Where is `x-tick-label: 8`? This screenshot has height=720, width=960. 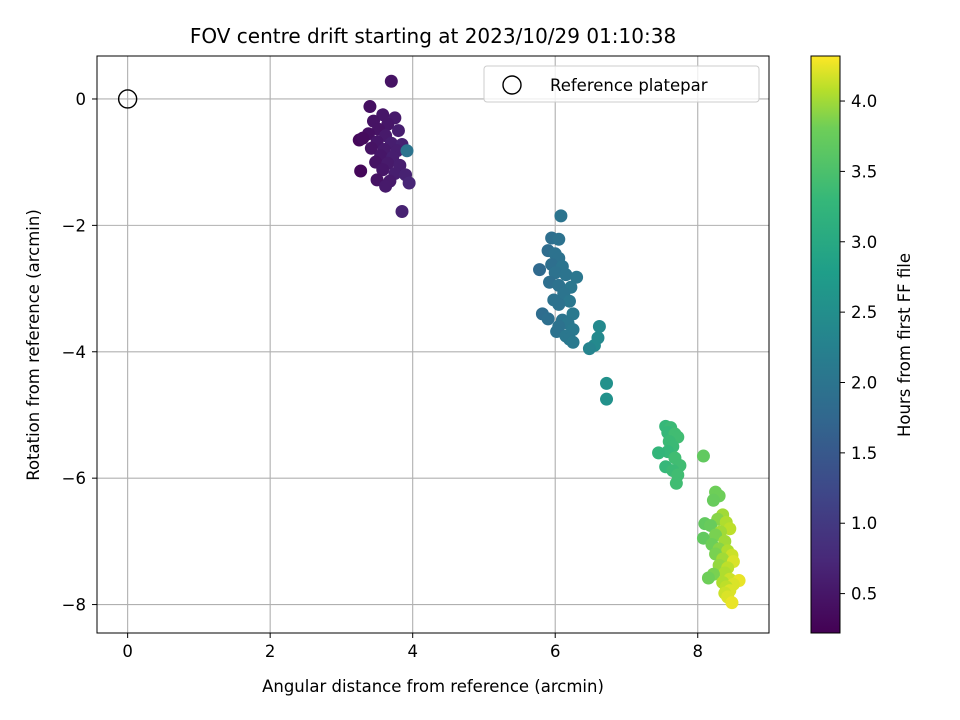 x-tick-label: 8 is located at coordinates (697, 651).